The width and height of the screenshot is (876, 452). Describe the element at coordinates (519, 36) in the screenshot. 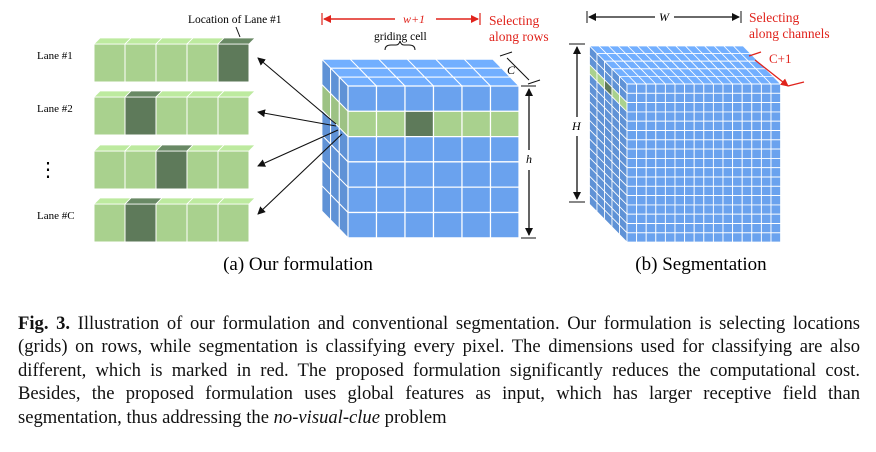

I see `note-selecting-rows-2: along rows` at that location.